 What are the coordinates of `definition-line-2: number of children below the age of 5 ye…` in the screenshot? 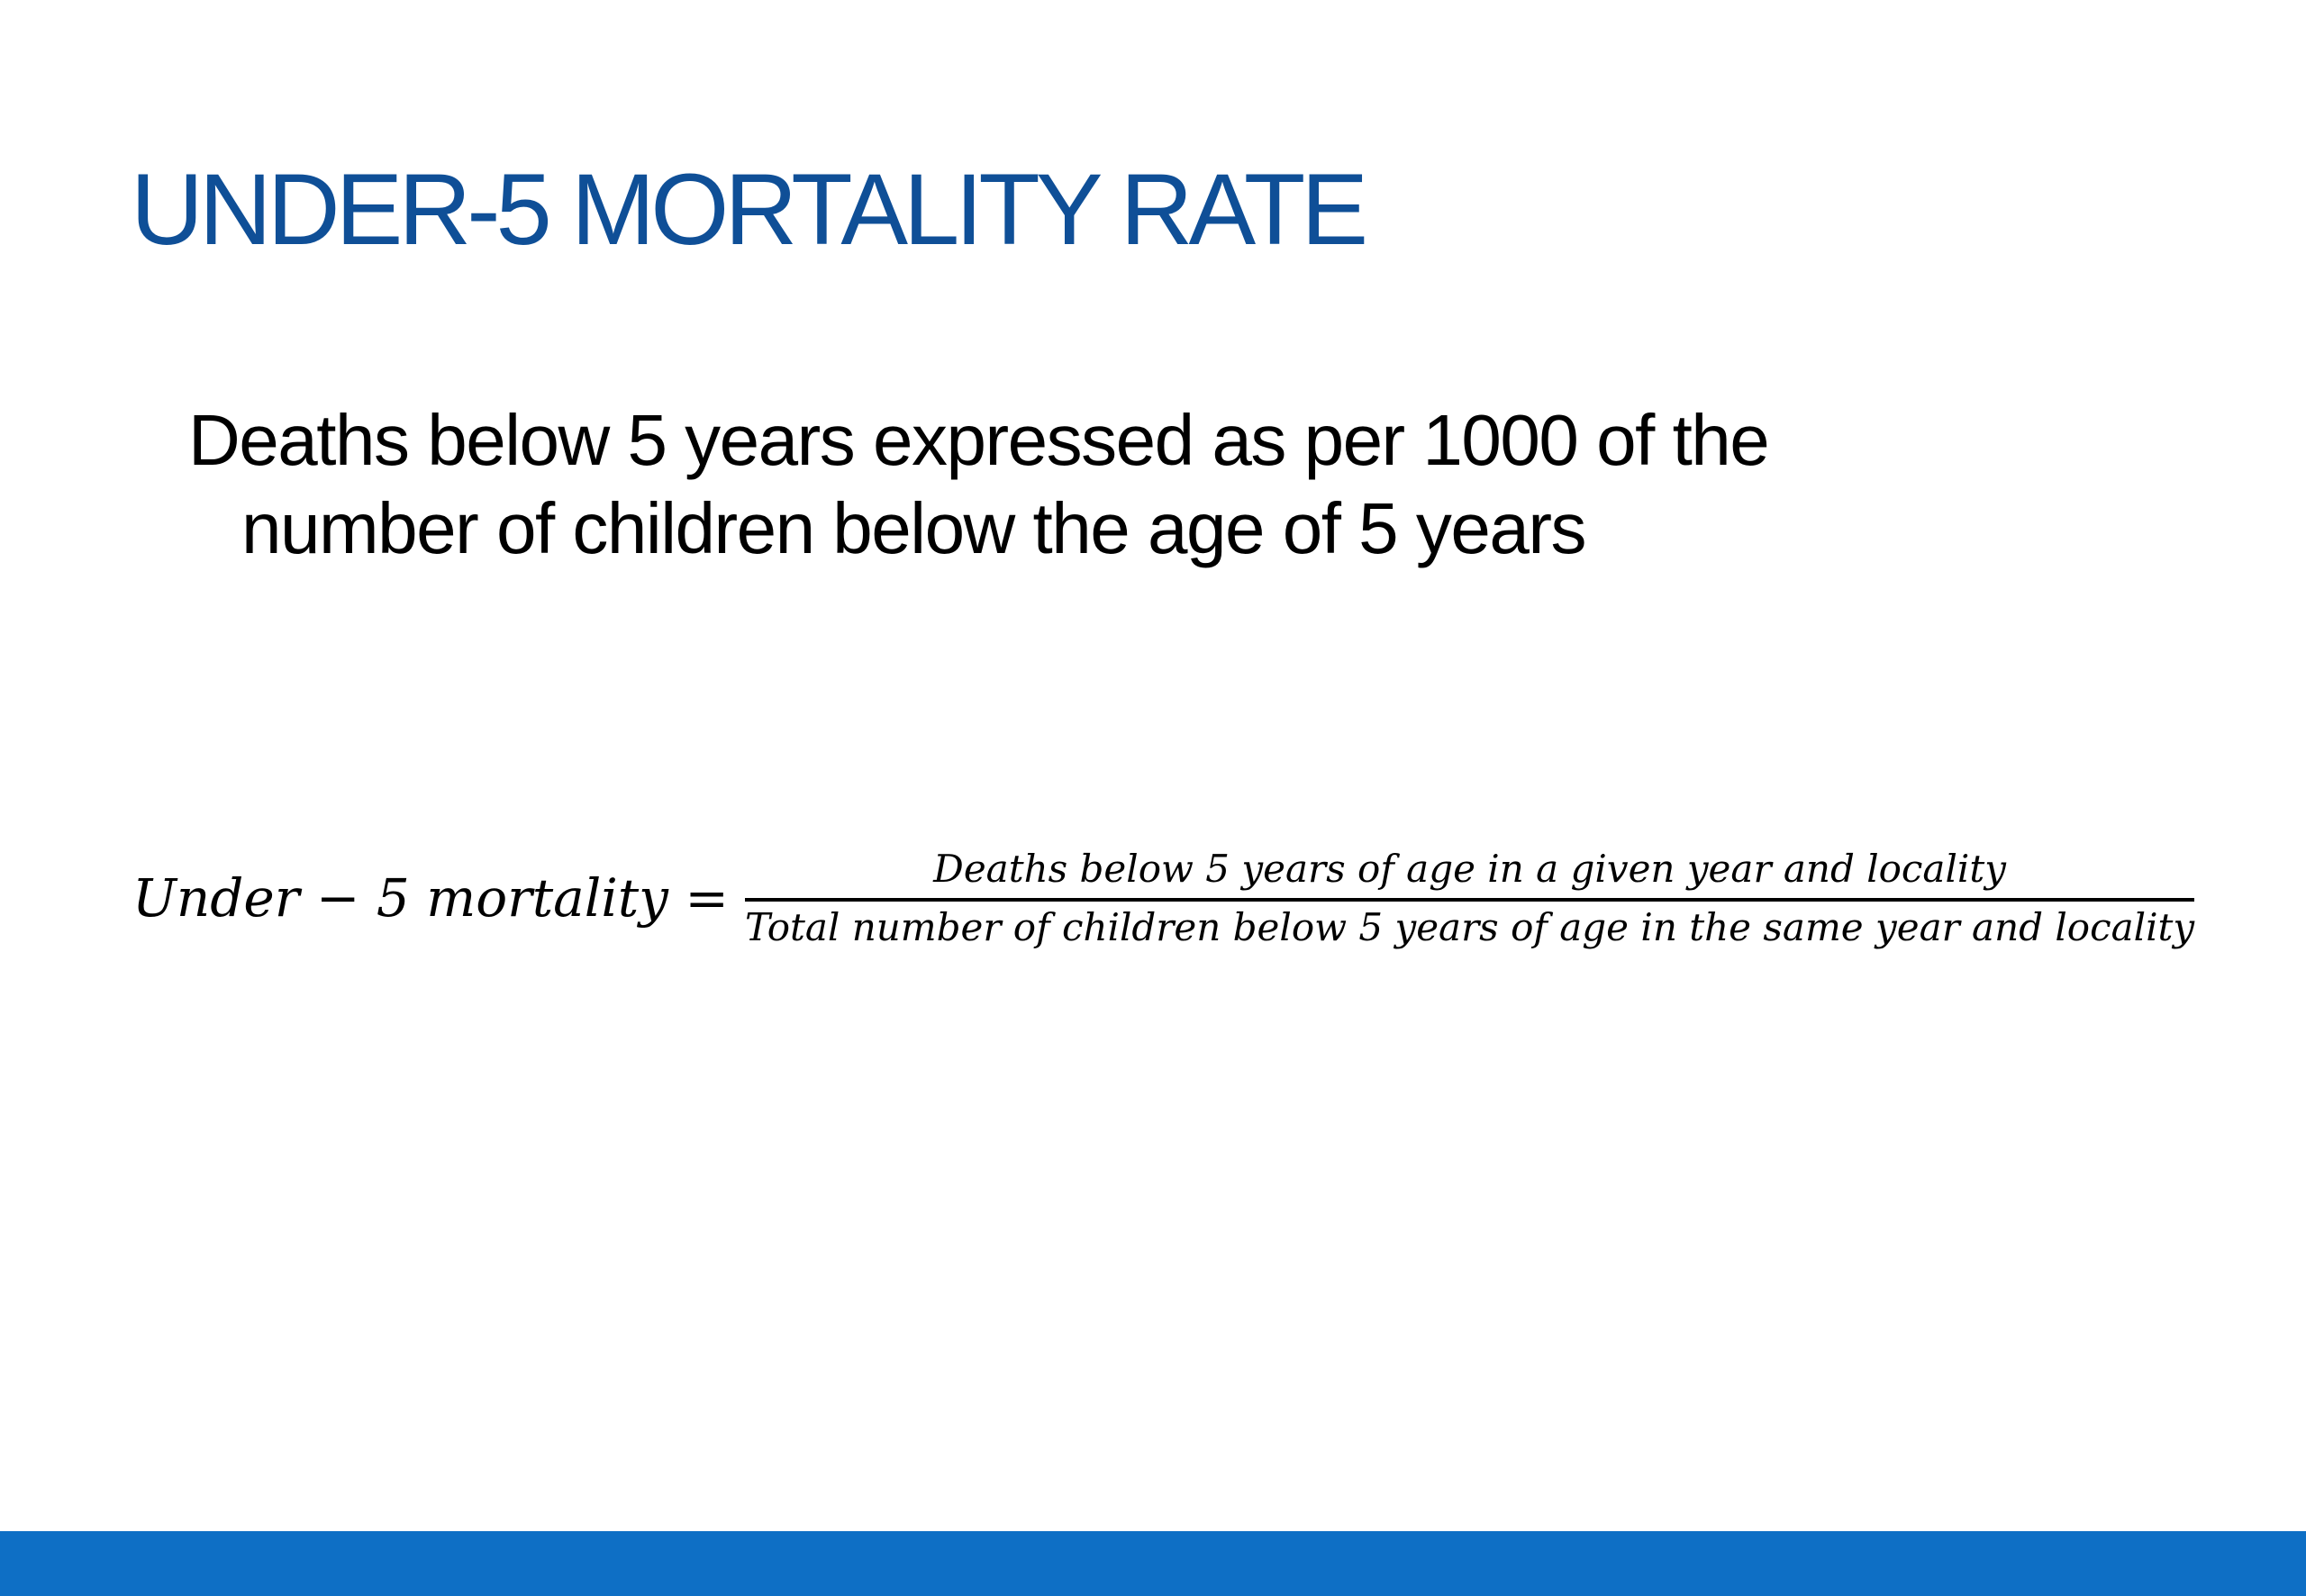 It's located at (913, 528).